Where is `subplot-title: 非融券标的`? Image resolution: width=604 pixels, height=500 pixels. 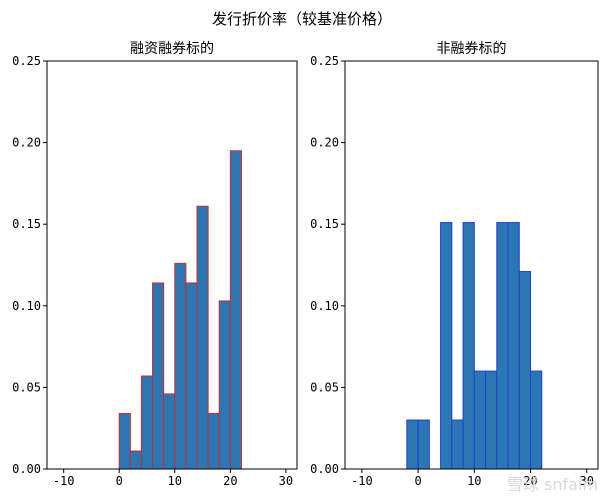
subplot-title: 非融券标的 is located at coordinates (472, 49).